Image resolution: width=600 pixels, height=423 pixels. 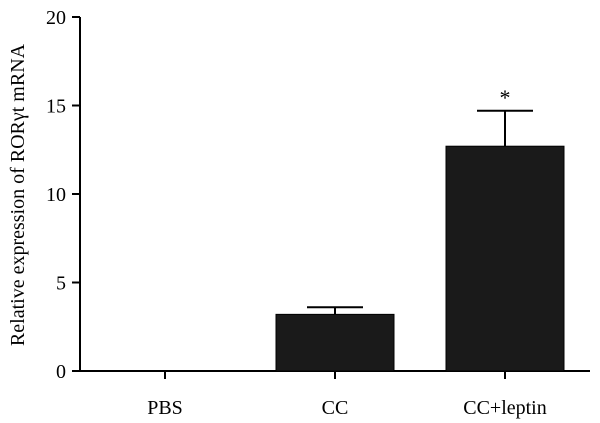 What do you see at coordinates (335, 394) in the screenshot?
I see `x-axis: PBS CC CC+leptin` at bounding box center [335, 394].